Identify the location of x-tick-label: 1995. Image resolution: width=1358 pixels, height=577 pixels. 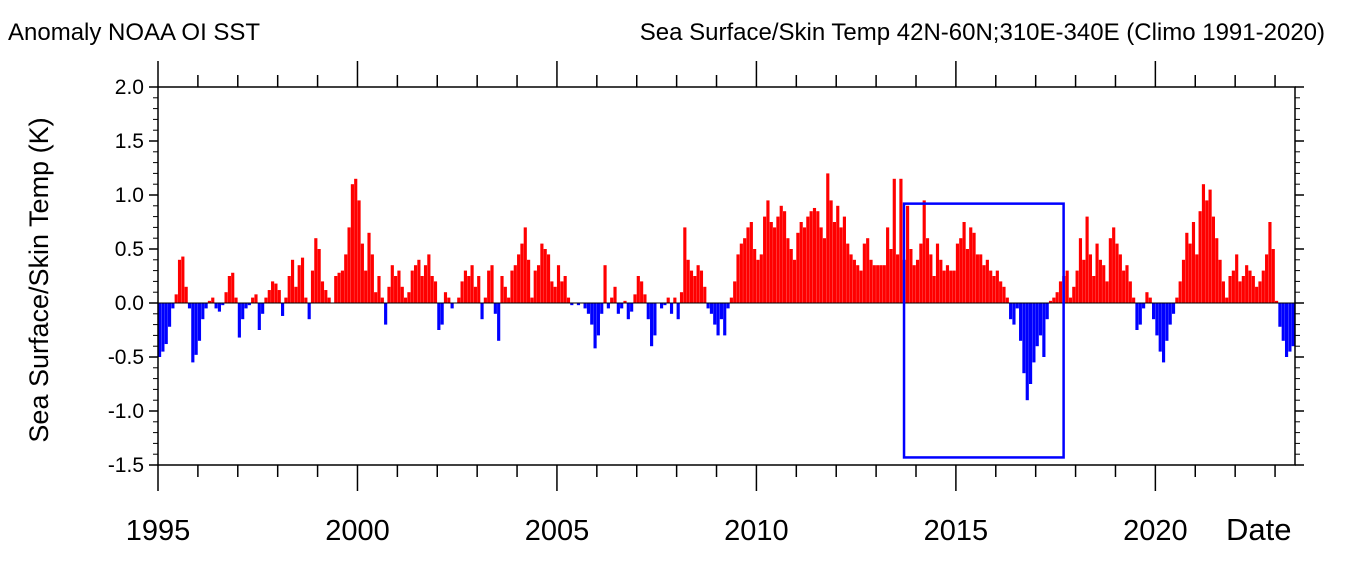
(158, 531).